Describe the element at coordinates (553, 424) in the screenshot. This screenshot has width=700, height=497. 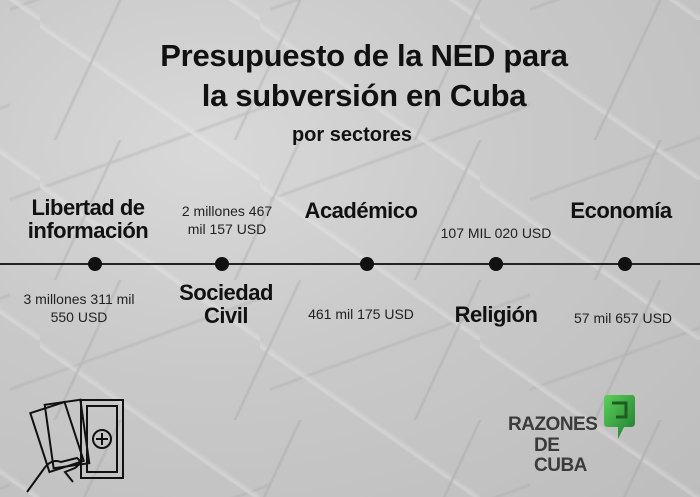
I see `logo-text-line: RAZONES` at that location.